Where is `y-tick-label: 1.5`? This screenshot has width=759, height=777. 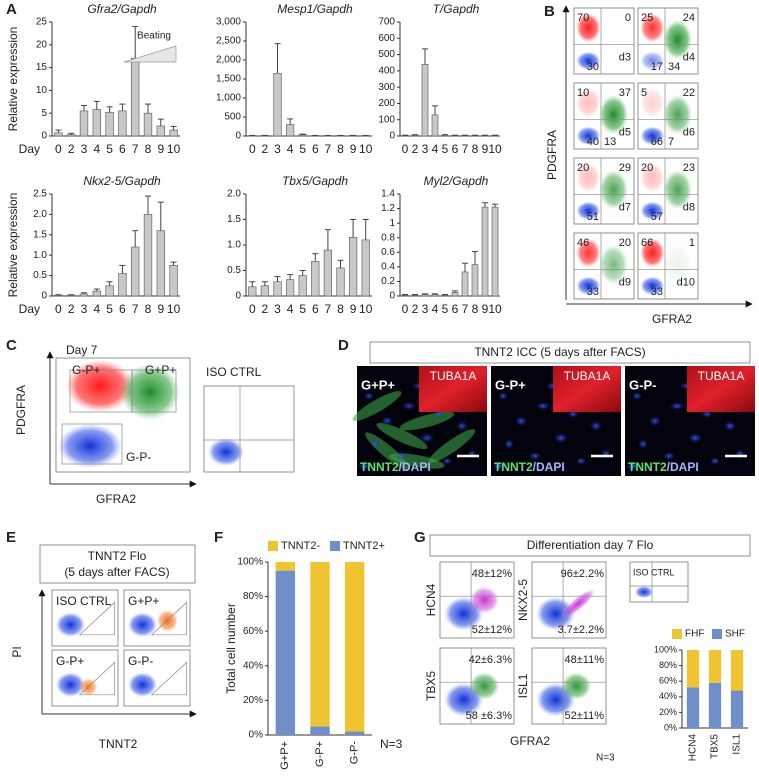 y-tick-label: 1.5 is located at coordinates (40, 234).